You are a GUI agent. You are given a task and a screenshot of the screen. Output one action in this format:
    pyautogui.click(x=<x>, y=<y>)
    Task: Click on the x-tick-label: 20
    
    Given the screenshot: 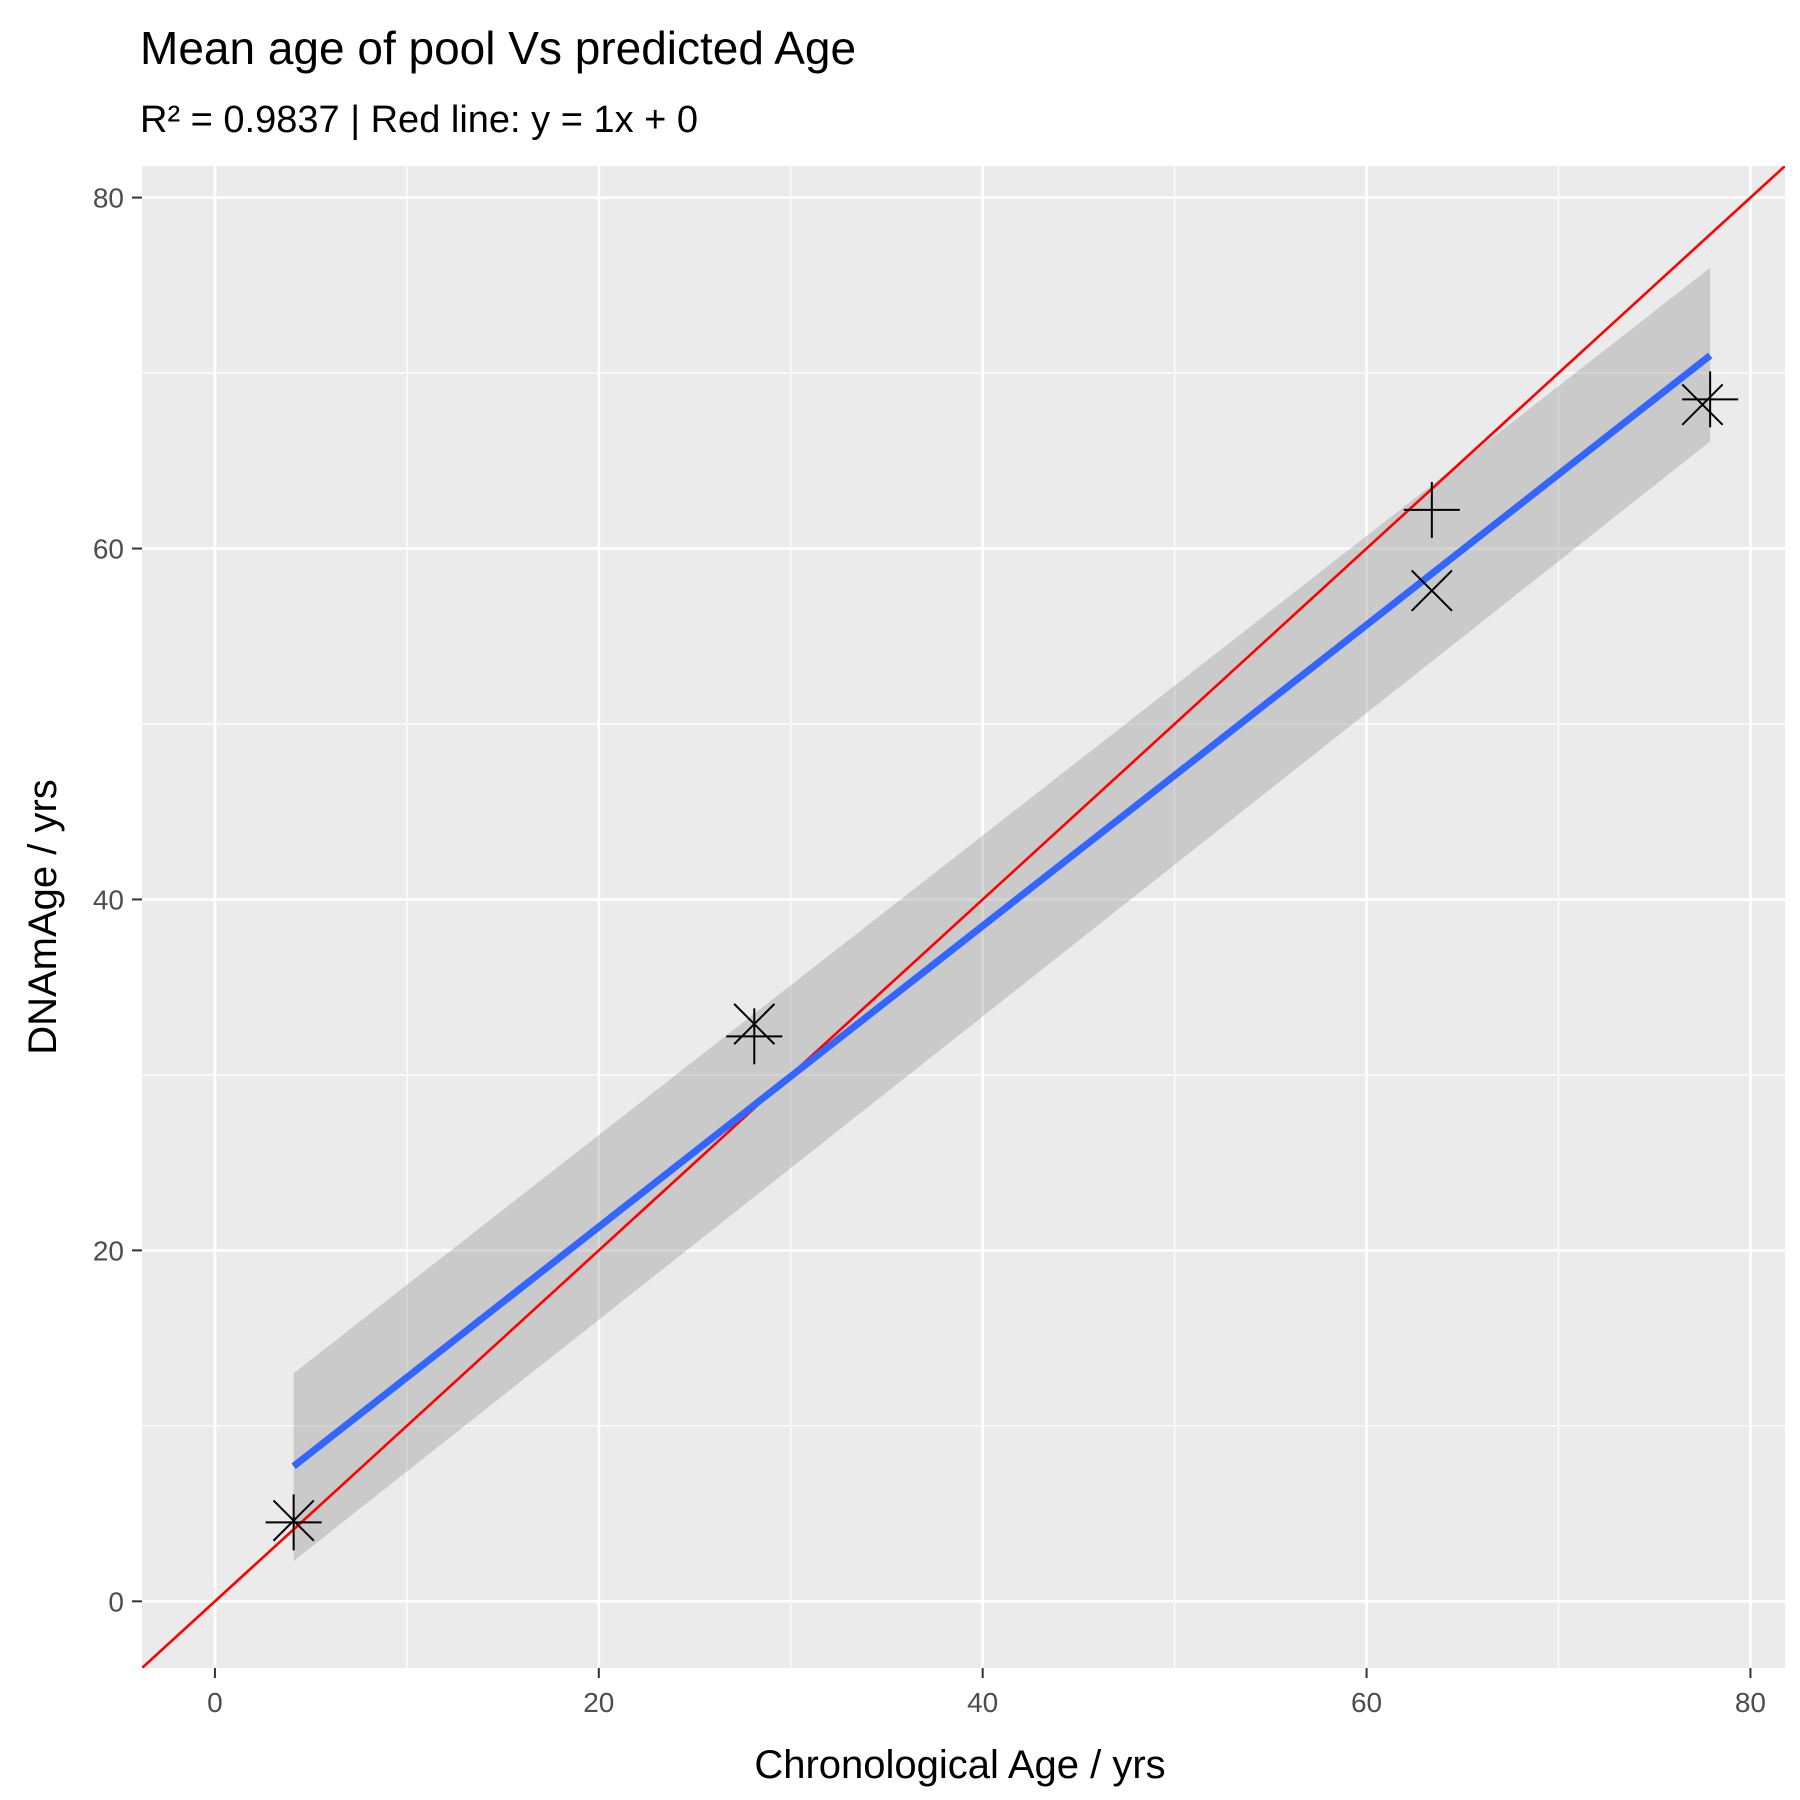 What is the action you would take?
    pyautogui.click(x=598, y=1702)
    